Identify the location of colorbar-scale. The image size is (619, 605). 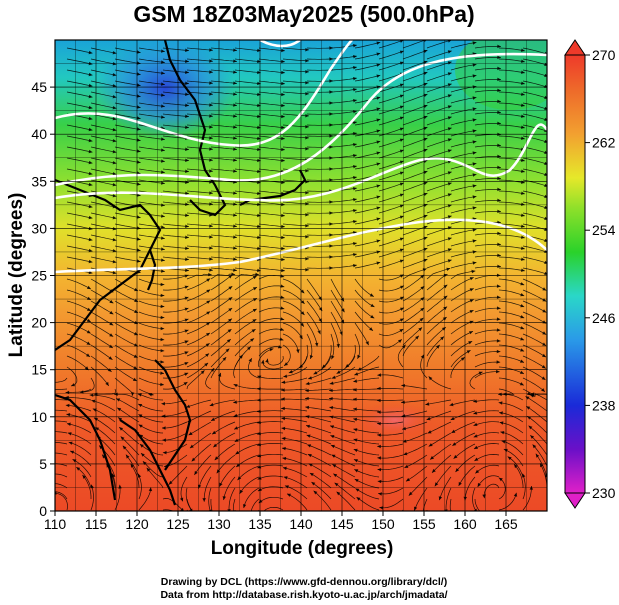
(575, 274).